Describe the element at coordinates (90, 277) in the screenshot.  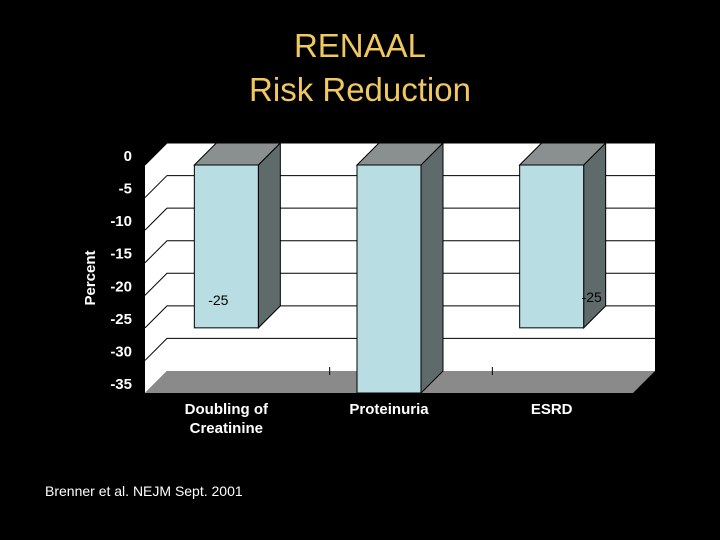
I see `y-axis-label: Percent` at that location.